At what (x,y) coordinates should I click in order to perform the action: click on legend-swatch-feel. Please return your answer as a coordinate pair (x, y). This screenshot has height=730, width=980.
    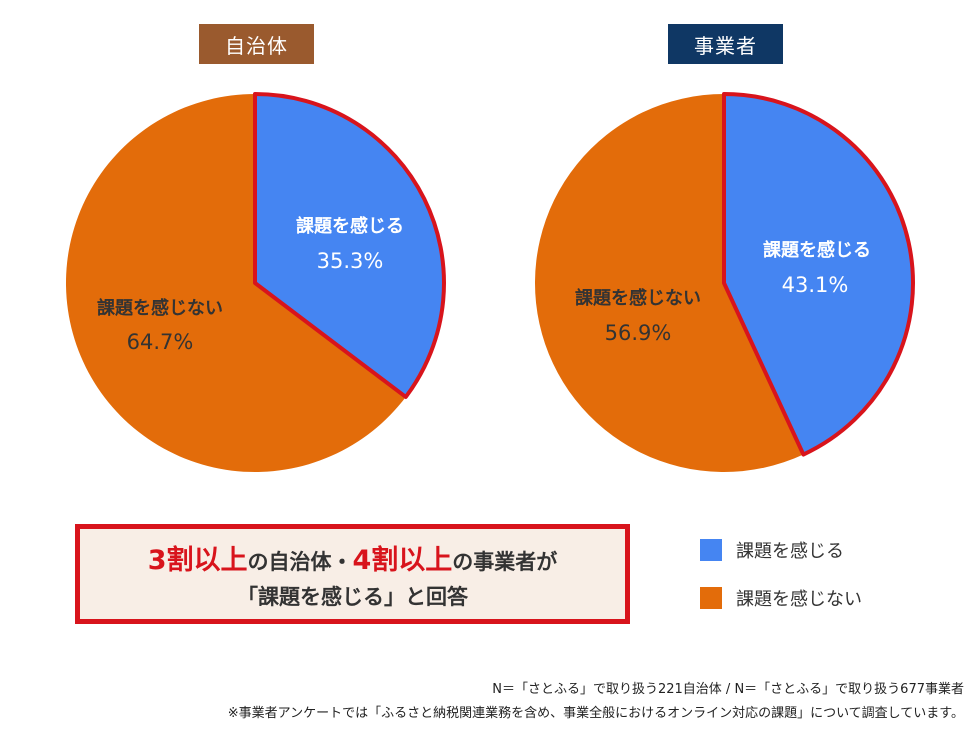
    Looking at the image, I should click on (711, 550).